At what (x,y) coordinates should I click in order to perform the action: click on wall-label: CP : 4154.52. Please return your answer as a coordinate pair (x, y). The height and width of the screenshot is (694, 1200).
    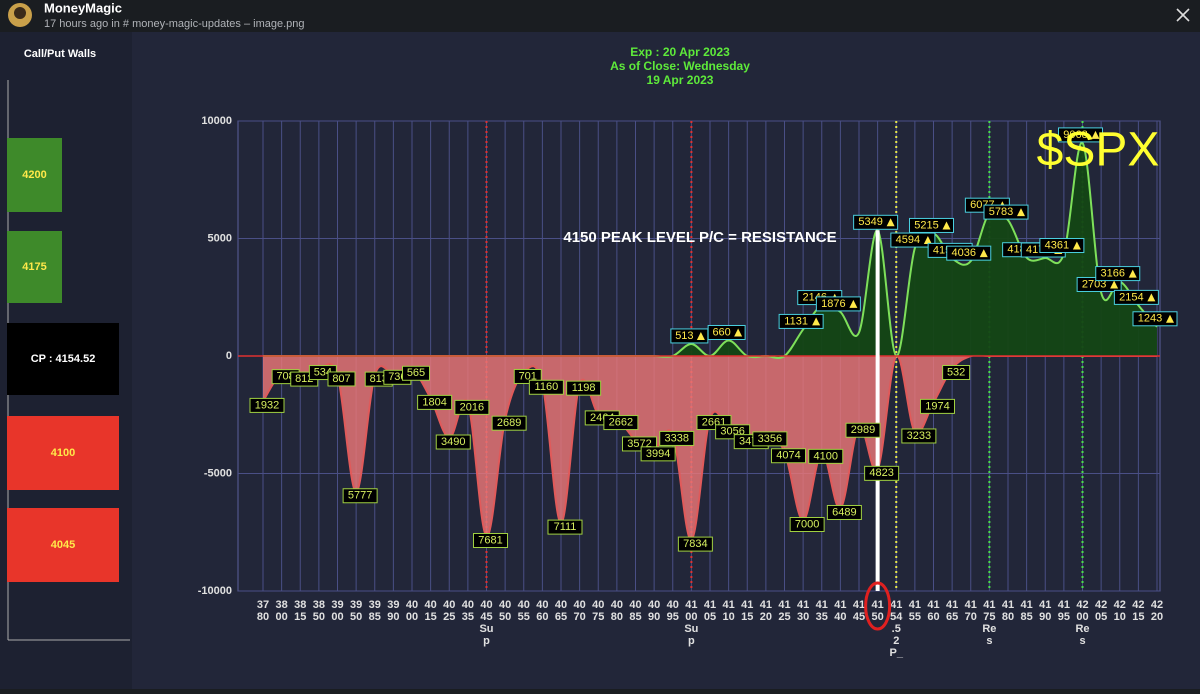
    Looking at the image, I should click on (63, 359).